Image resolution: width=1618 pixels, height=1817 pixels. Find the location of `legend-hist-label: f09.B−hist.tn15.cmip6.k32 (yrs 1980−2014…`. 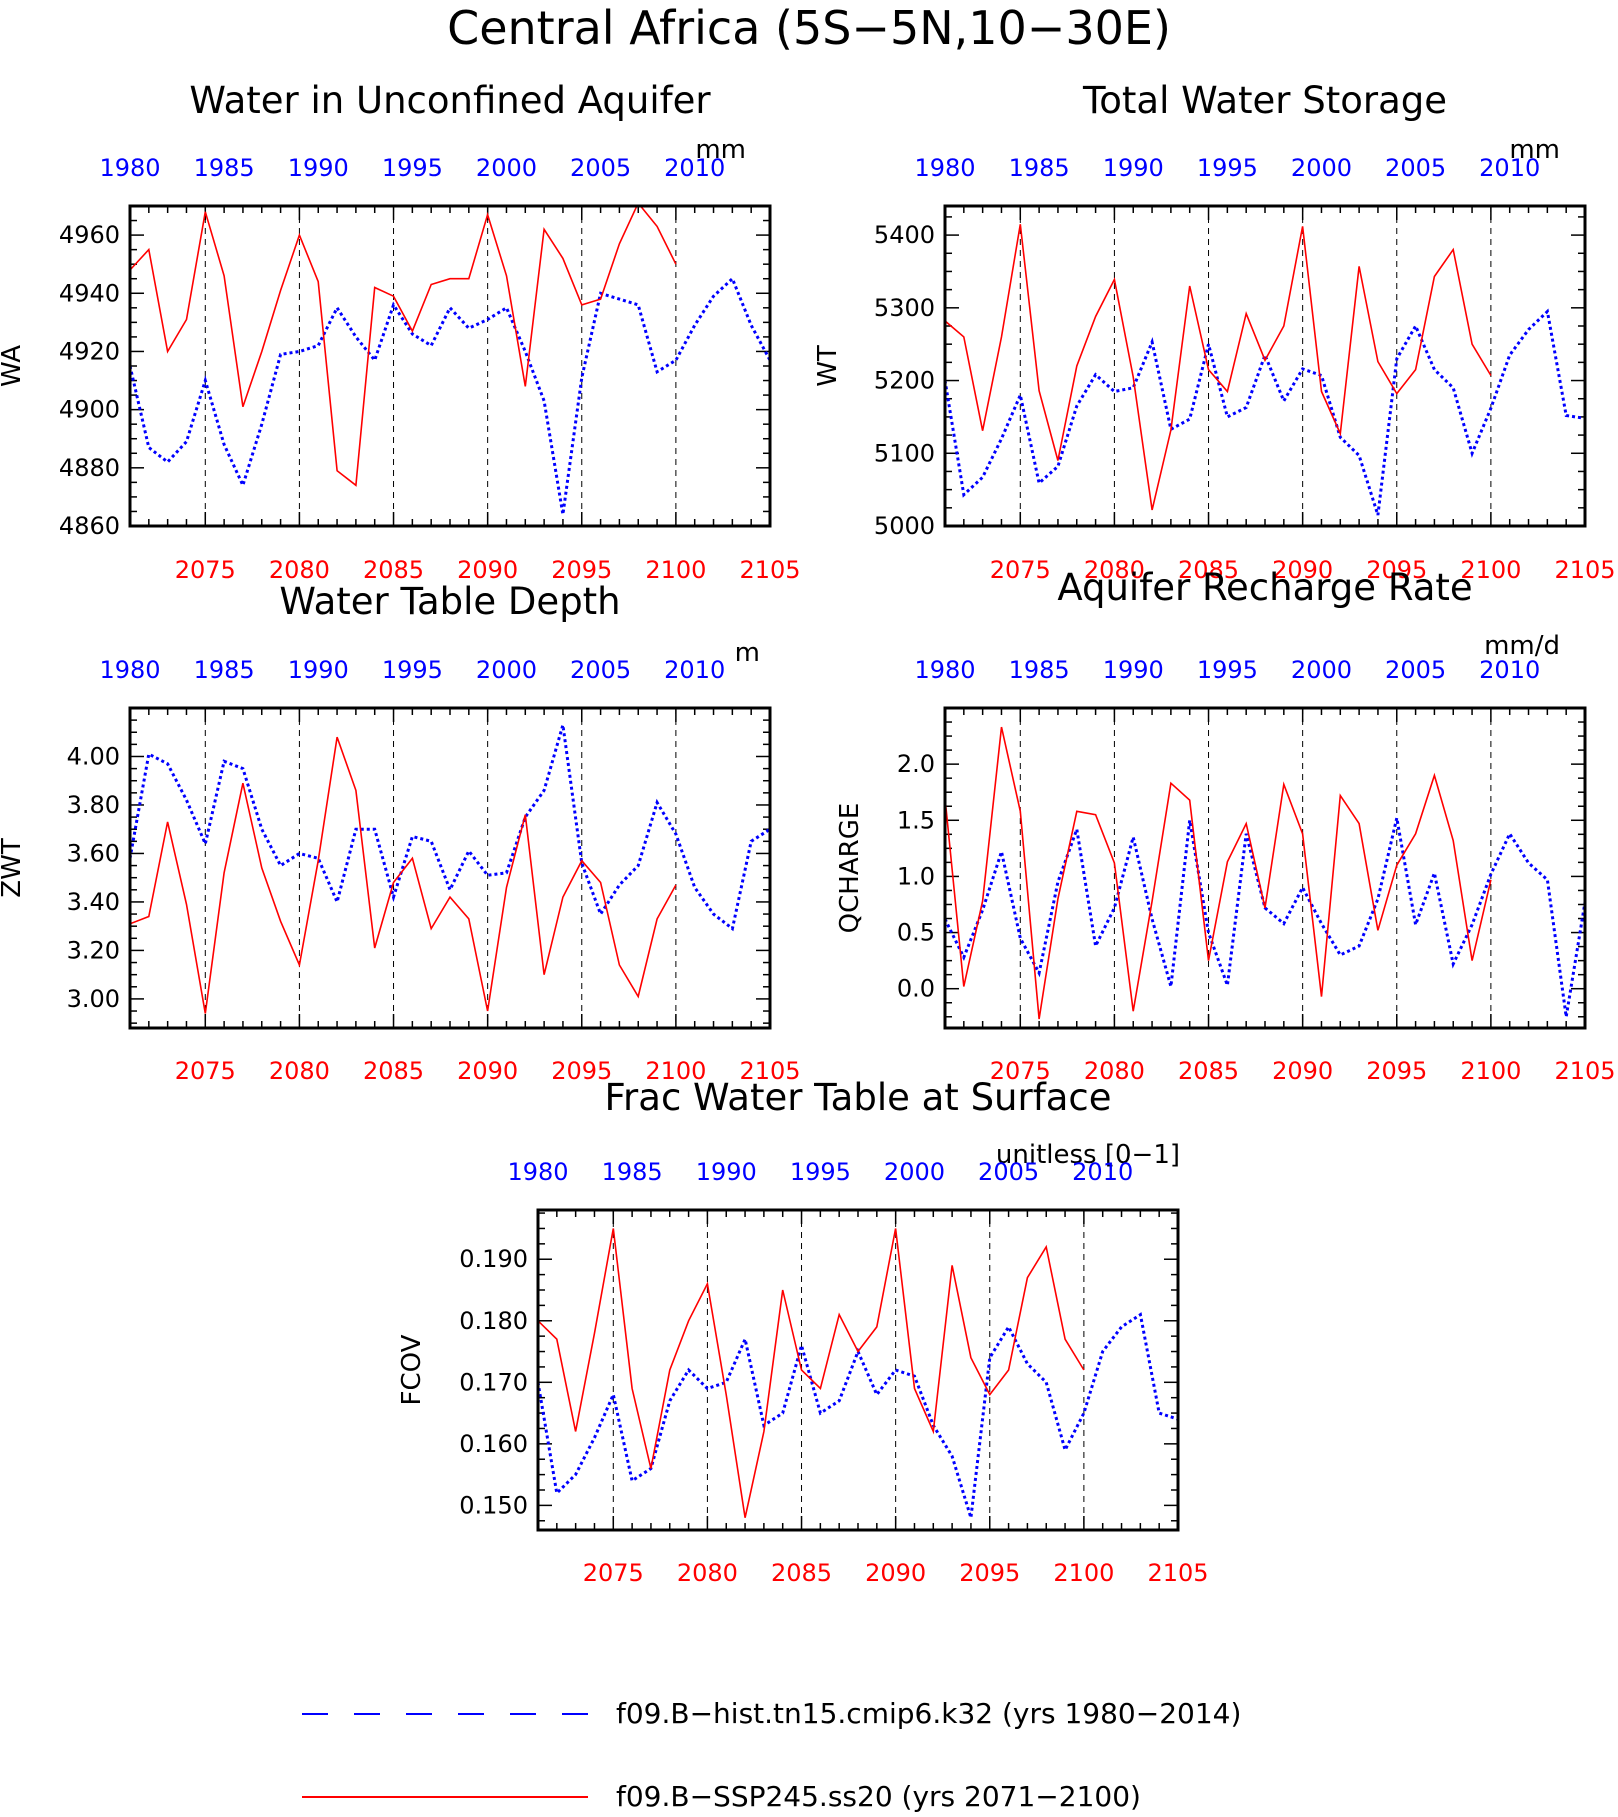

legend-hist-label: f09.B−hist.tn15.cmip6.k32 (yrs 1980−2014… is located at coordinates (928, 1713).